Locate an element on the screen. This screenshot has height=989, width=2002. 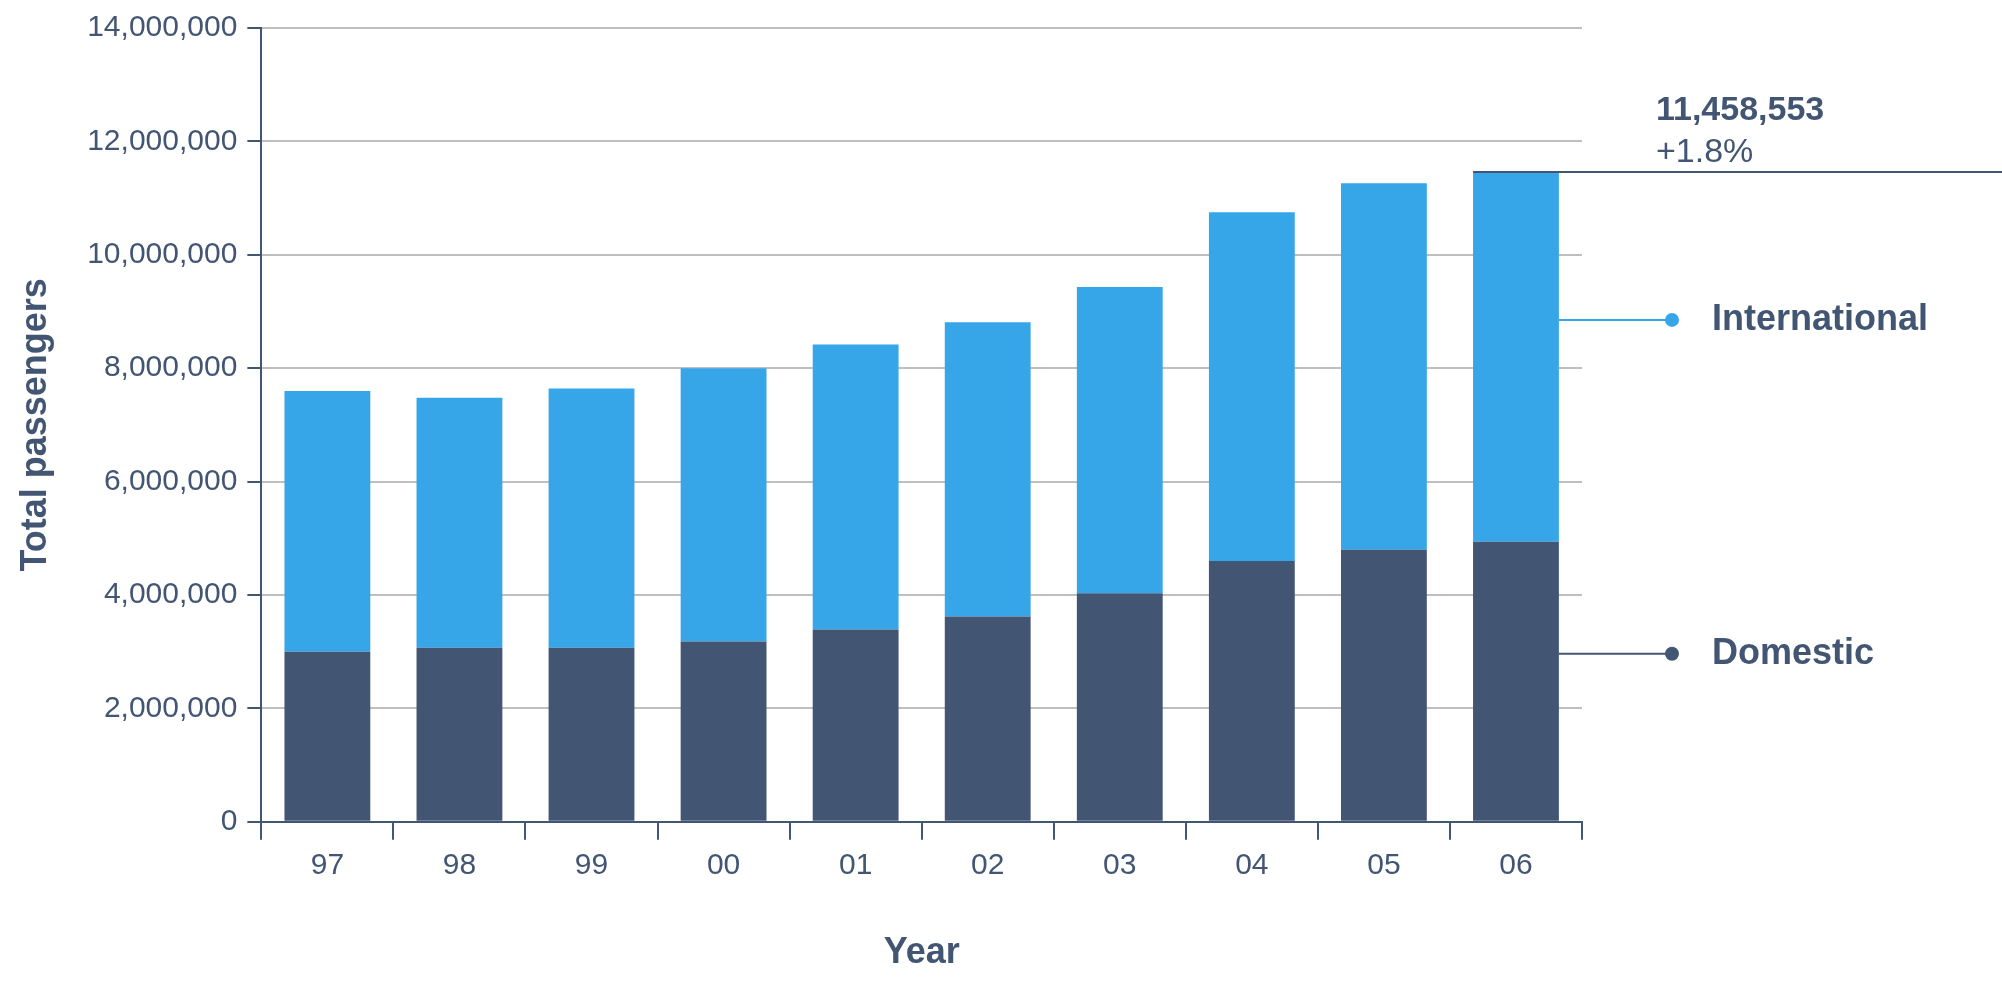
x-tick-label: 03 is located at coordinates (1120, 864).